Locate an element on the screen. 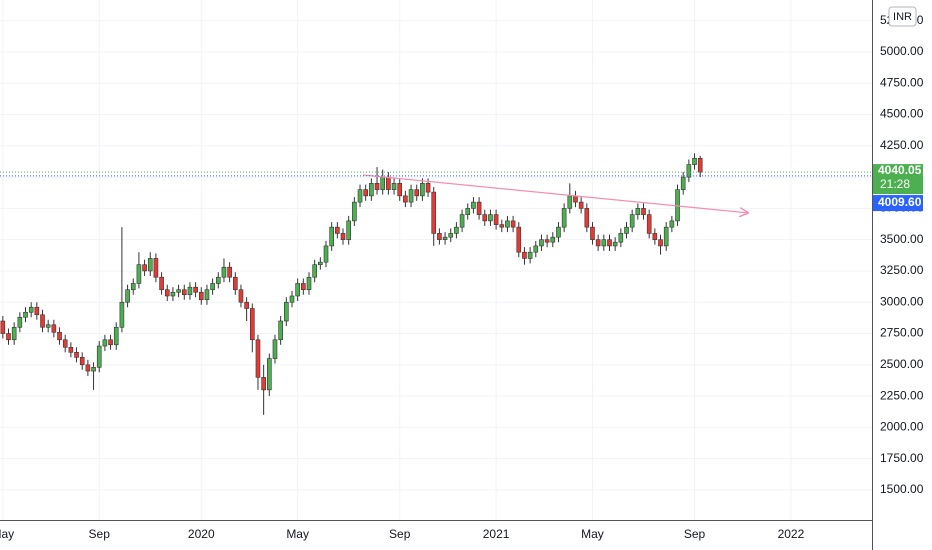 This screenshot has width=932, height=550. currency-label: INR is located at coordinates (902, 17).